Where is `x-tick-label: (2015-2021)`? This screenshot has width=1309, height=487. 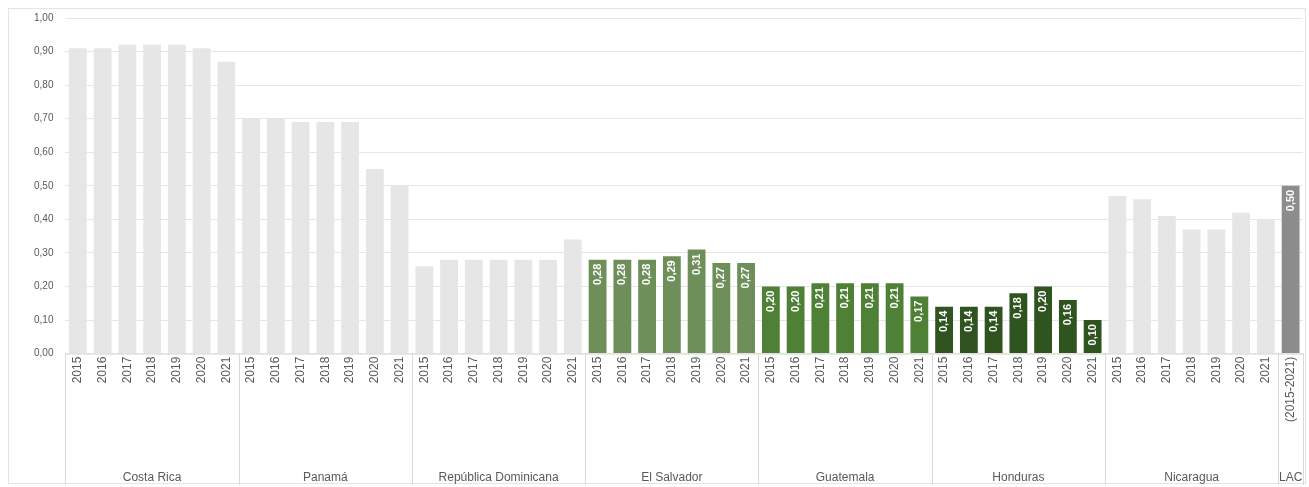 x-tick-label: (2015-2021) is located at coordinates (1289, 389).